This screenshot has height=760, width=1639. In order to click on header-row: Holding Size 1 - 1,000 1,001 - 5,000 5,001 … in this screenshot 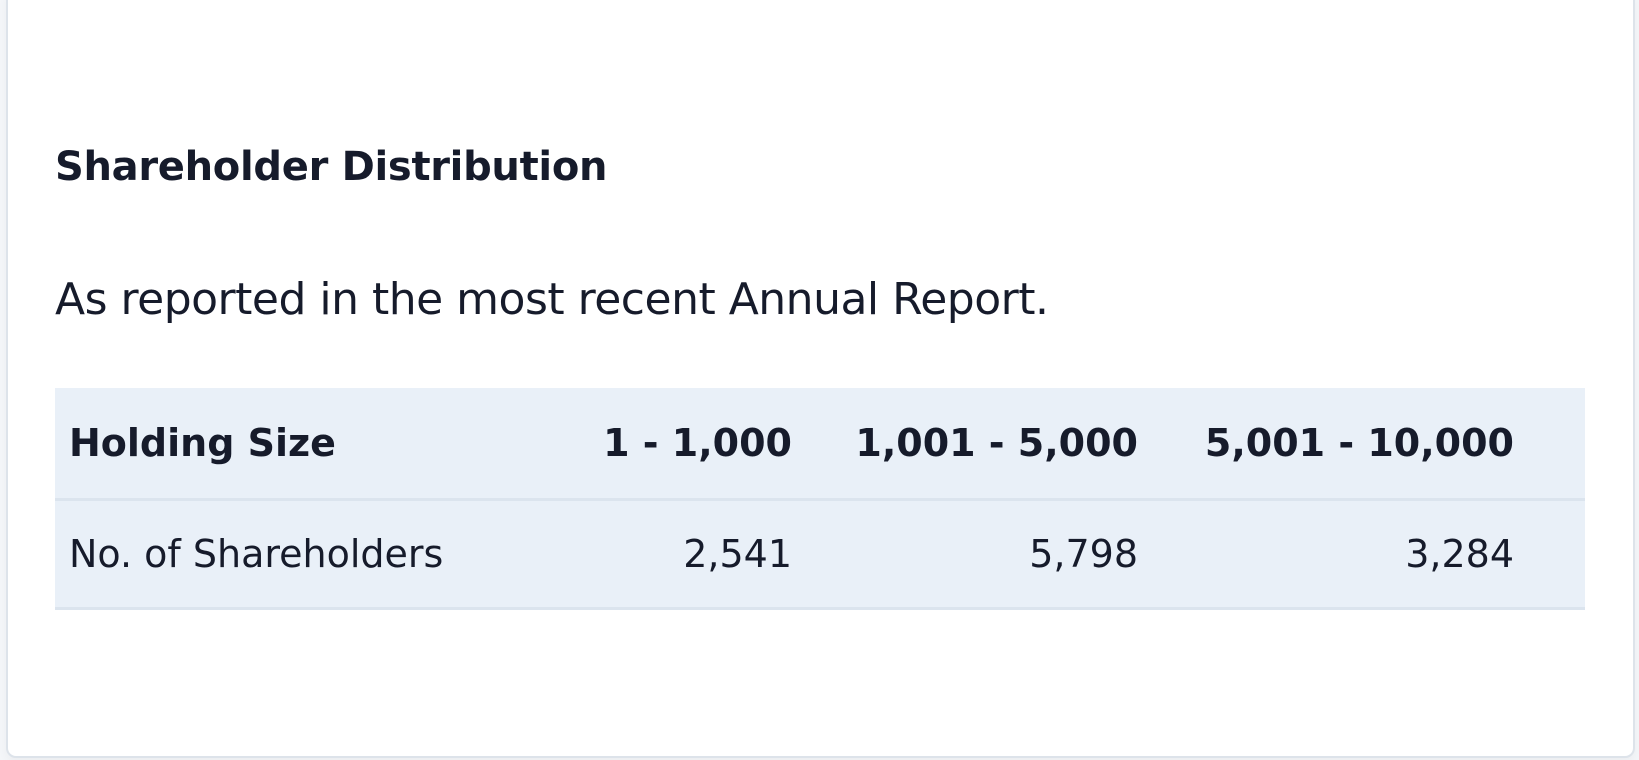, I will do `click(820, 444)`.